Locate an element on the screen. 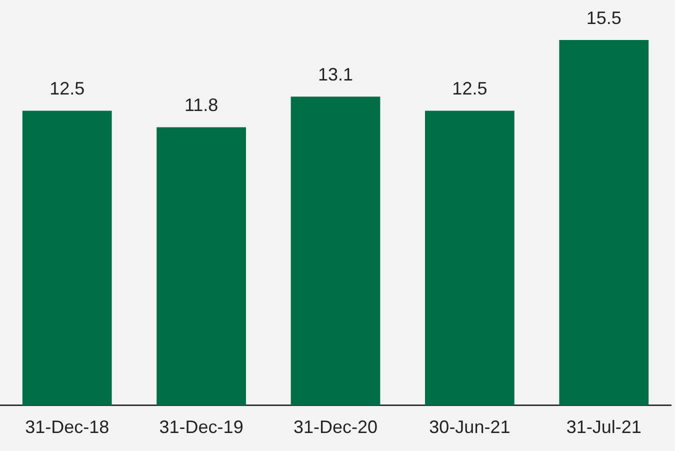 Image resolution: width=675 pixels, height=451 pixels. x-tick-label: 30-Jun-21 is located at coordinates (469, 427).